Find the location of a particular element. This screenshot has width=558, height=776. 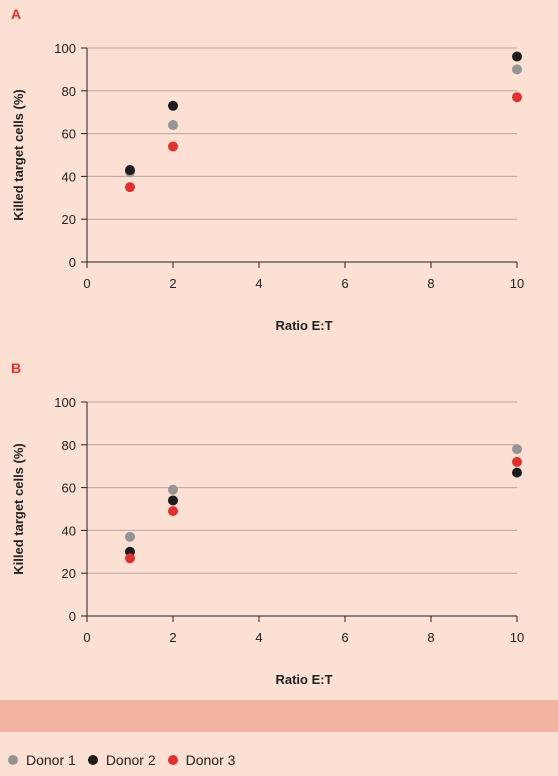

legend-label-donor-2: Donor 2 is located at coordinates (130, 760).